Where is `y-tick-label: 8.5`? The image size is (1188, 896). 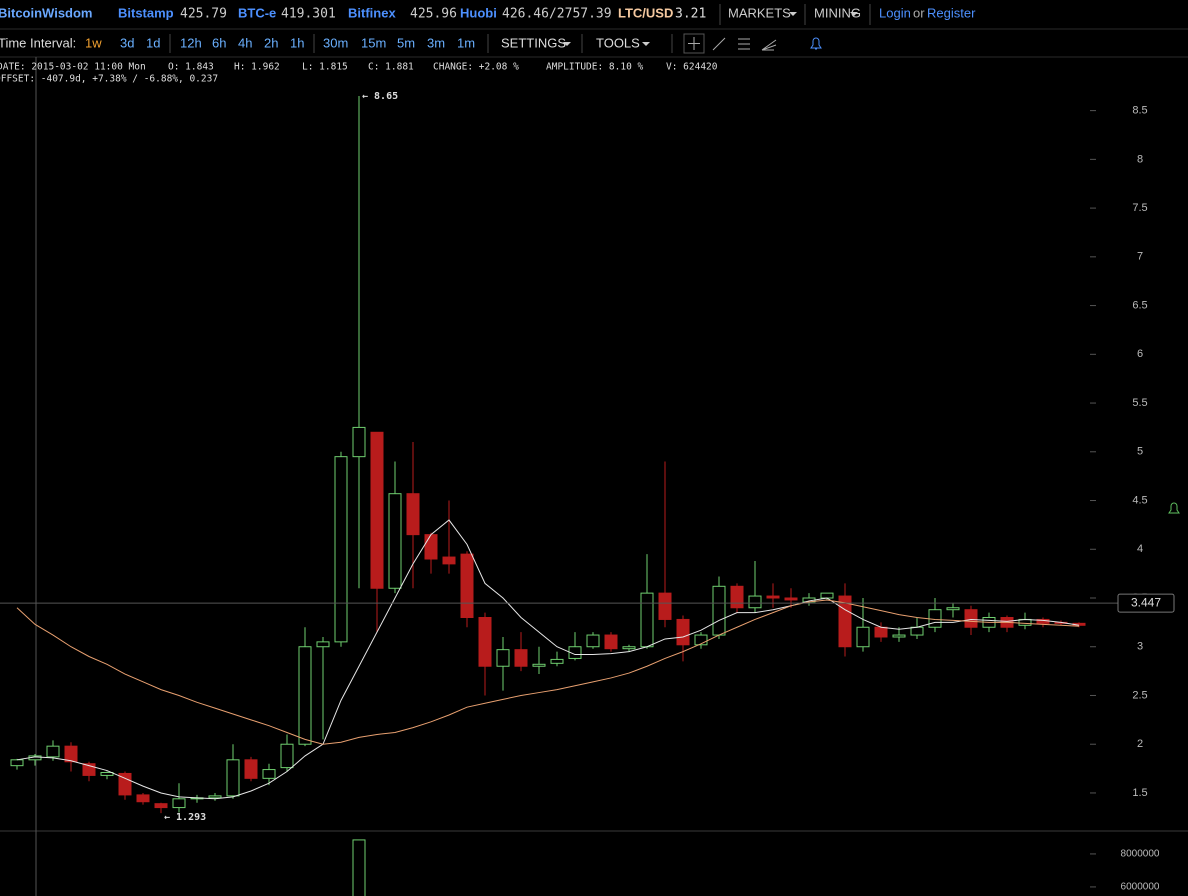
y-tick-label: 8.5 is located at coordinates (1139, 111).